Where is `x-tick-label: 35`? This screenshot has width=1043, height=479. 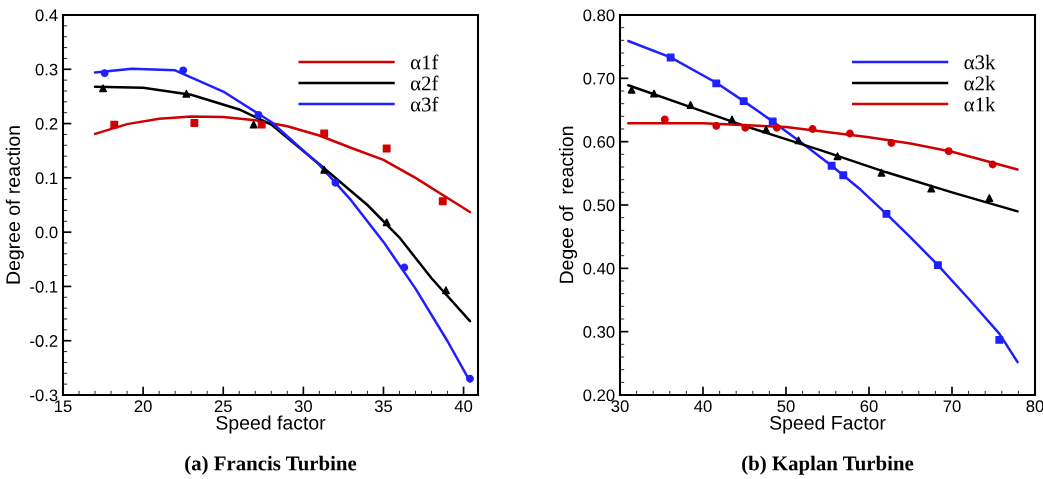 x-tick-label: 35 is located at coordinates (383, 406).